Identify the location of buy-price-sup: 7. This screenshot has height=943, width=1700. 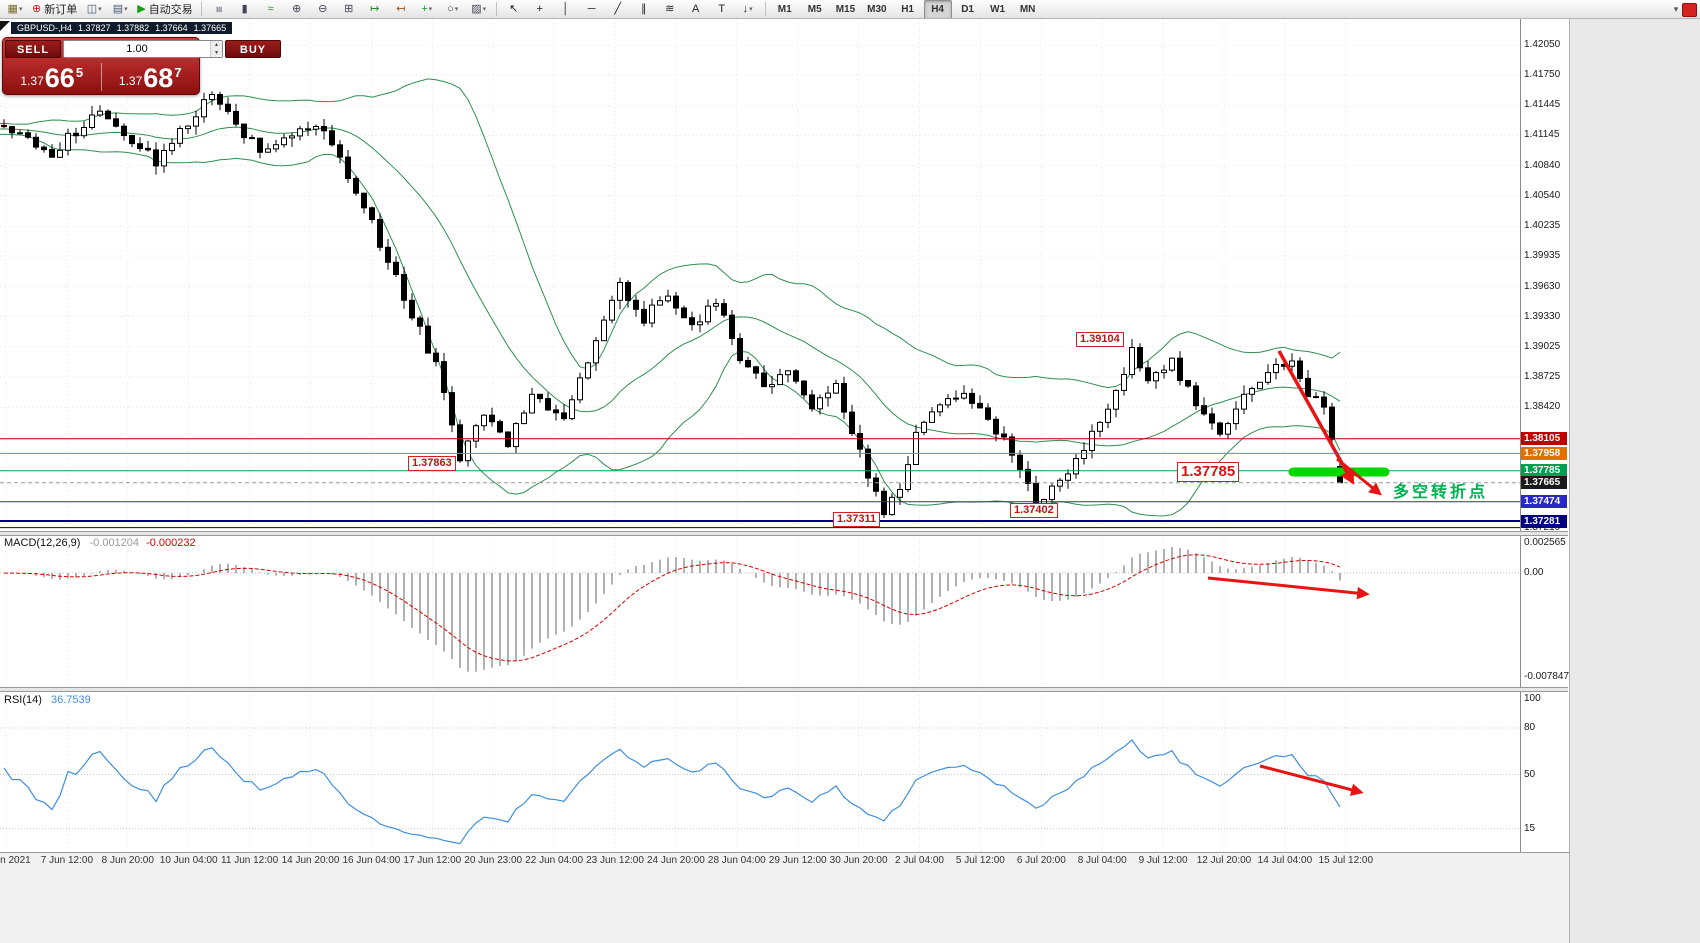
(178, 72).